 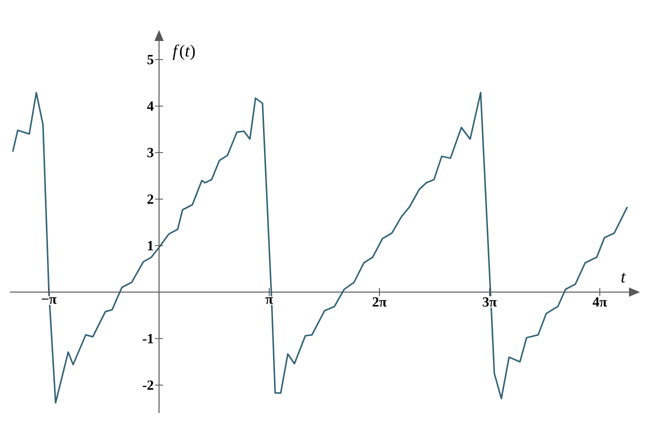 What do you see at coordinates (148, 339) in the screenshot?
I see `y-tick-label: -1` at bounding box center [148, 339].